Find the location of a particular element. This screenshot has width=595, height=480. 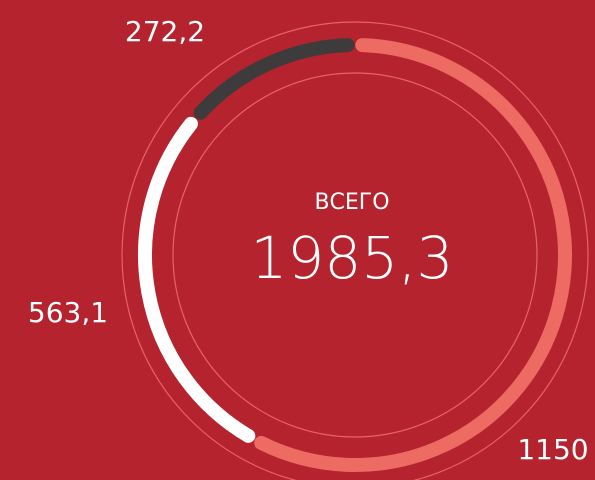

center-title: ВСЕГО is located at coordinates (351, 202).